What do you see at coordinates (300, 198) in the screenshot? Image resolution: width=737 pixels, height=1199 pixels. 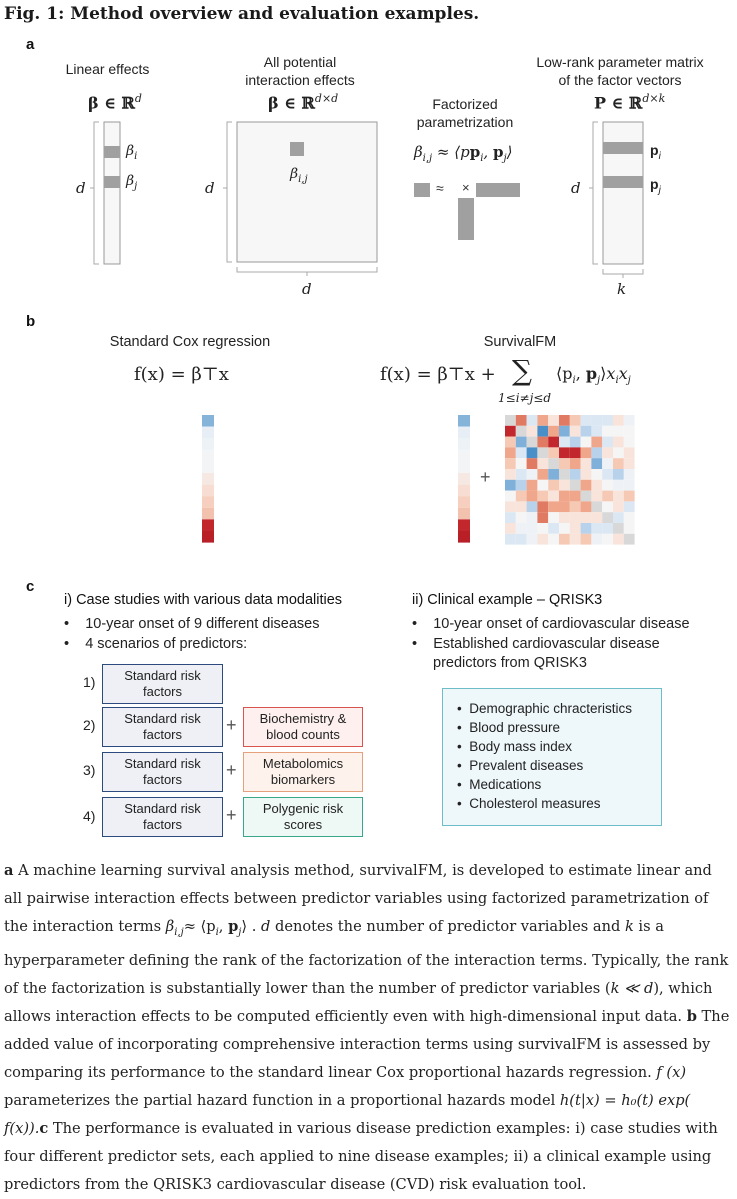 I see `beta-matrix` at bounding box center [300, 198].